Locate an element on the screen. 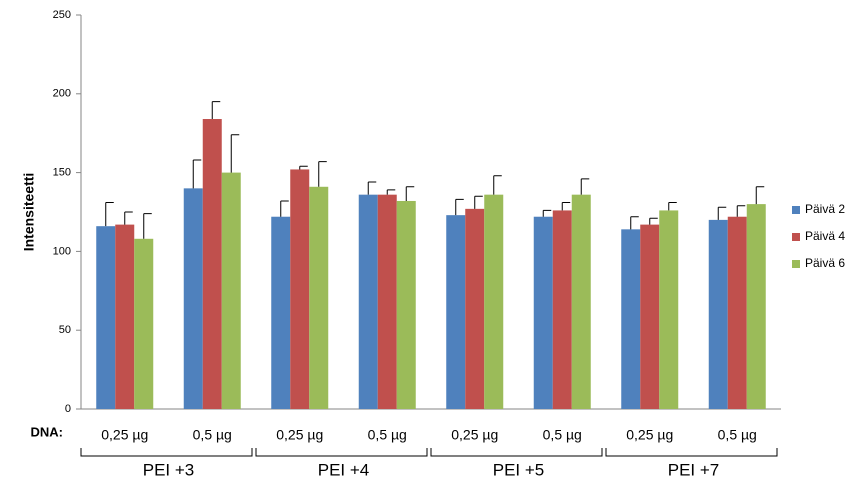 This screenshot has height=502, width=864. category-axis-label: DNA: is located at coordinates (47, 431).